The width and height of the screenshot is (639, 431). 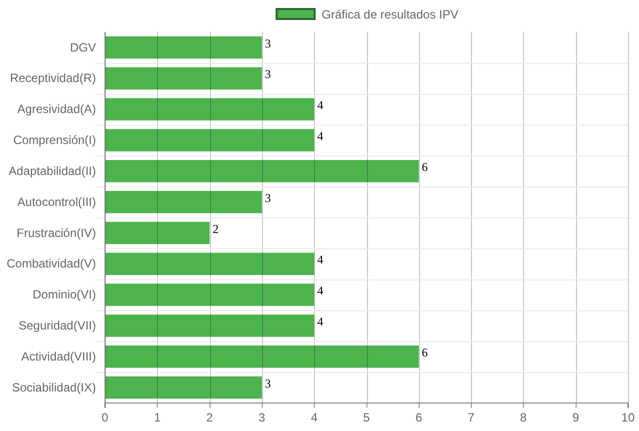 I want to click on y-tick-label: Combatividad(V), so click(x=51, y=263).